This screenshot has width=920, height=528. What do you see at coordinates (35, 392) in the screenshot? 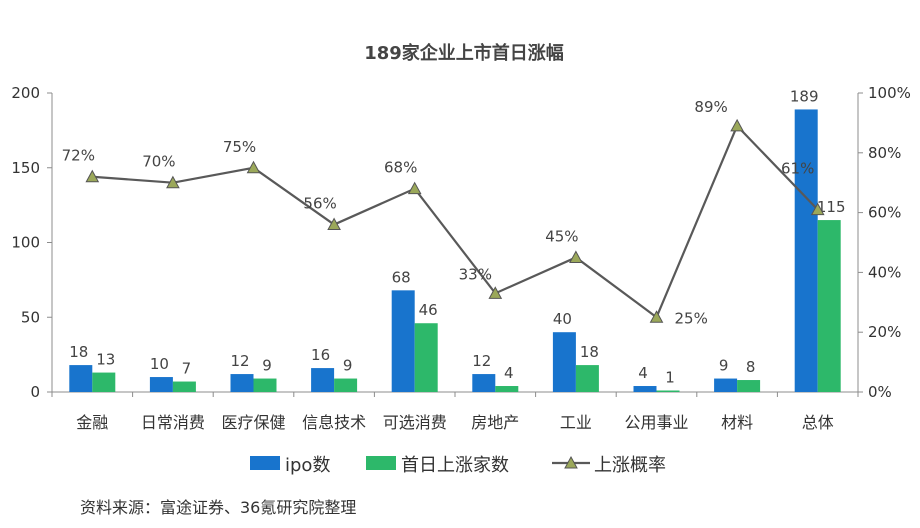
I see `left-tick-label: 0` at bounding box center [35, 392].